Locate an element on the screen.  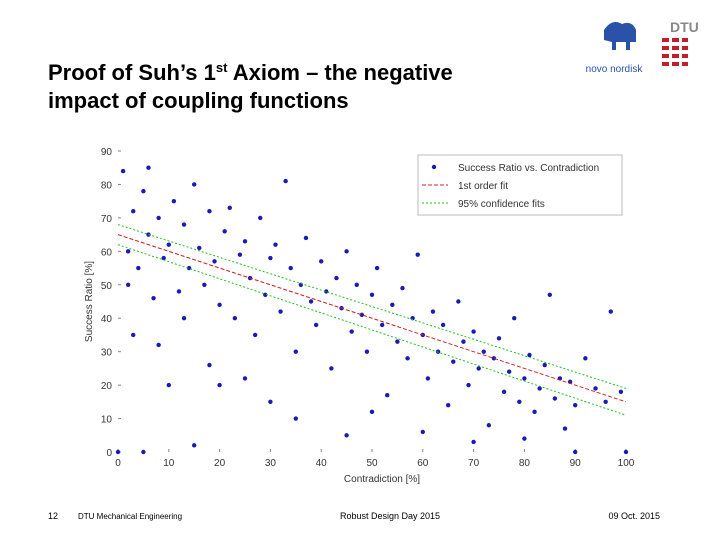
footer-department: DTU Mechanical Engineering is located at coordinates (130, 516).